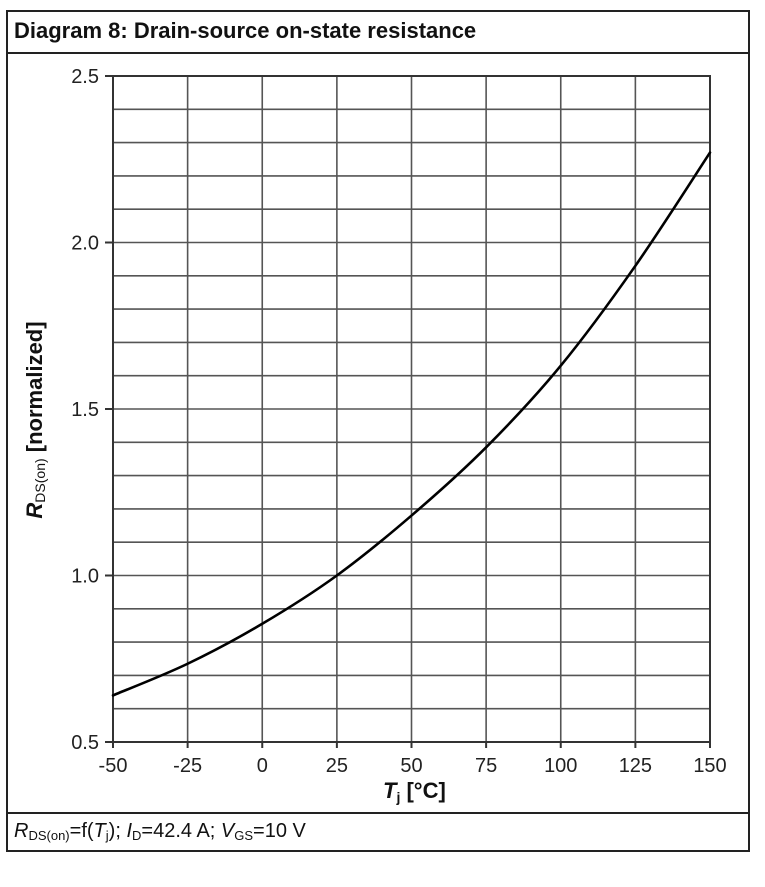  Describe the element at coordinates (709, 766) in the screenshot. I see `x-tick-label: 150` at that location.